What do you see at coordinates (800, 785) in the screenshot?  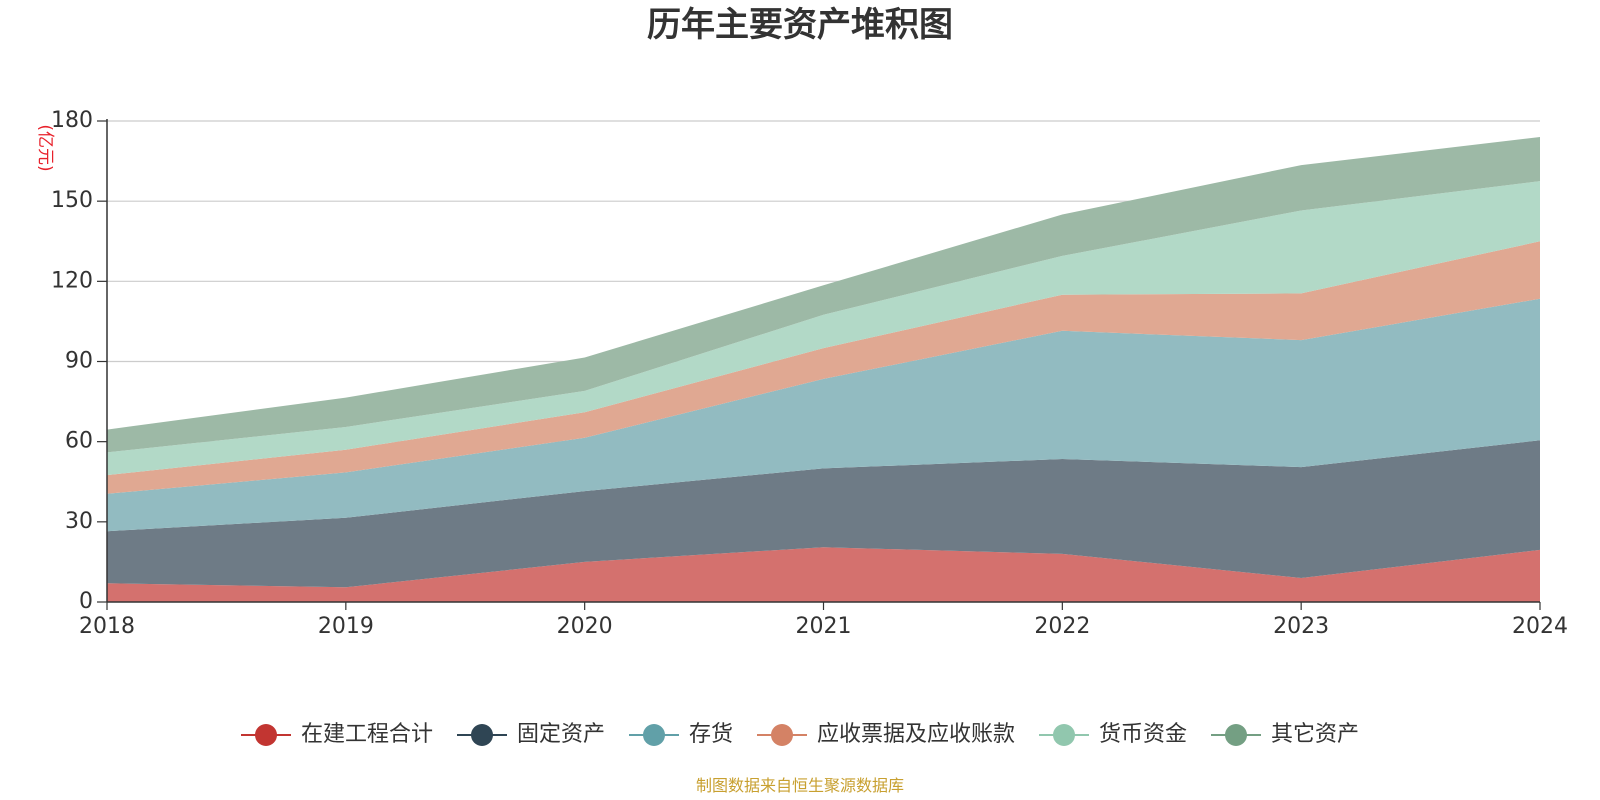 I see `source-note: 制图数据来自恒生聚源数据库` at bounding box center [800, 785].